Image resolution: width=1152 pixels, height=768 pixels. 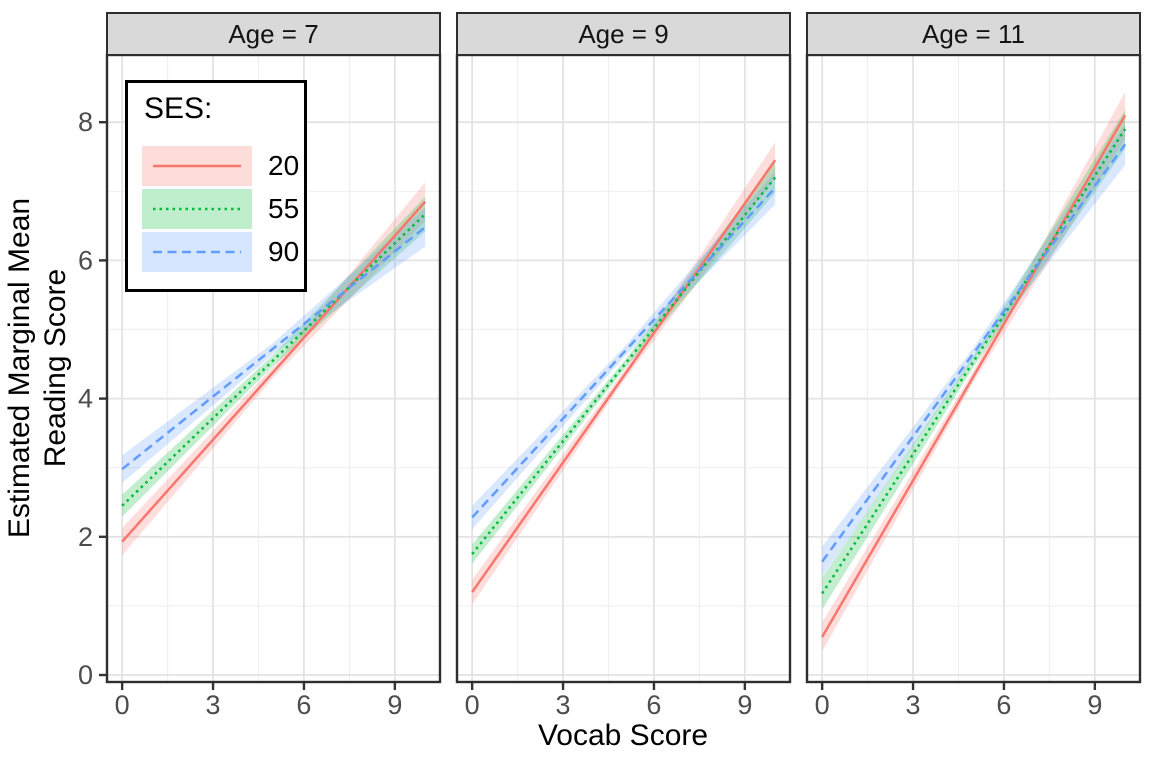 I want to click on legend-box: SES: 20 55 90, so click(x=216, y=186).